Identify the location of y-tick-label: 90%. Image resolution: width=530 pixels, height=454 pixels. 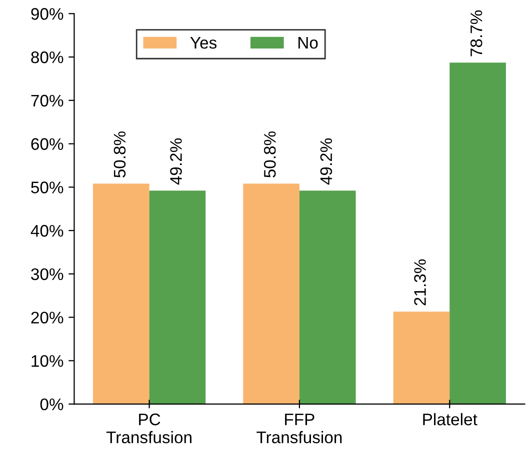
(47, 14).